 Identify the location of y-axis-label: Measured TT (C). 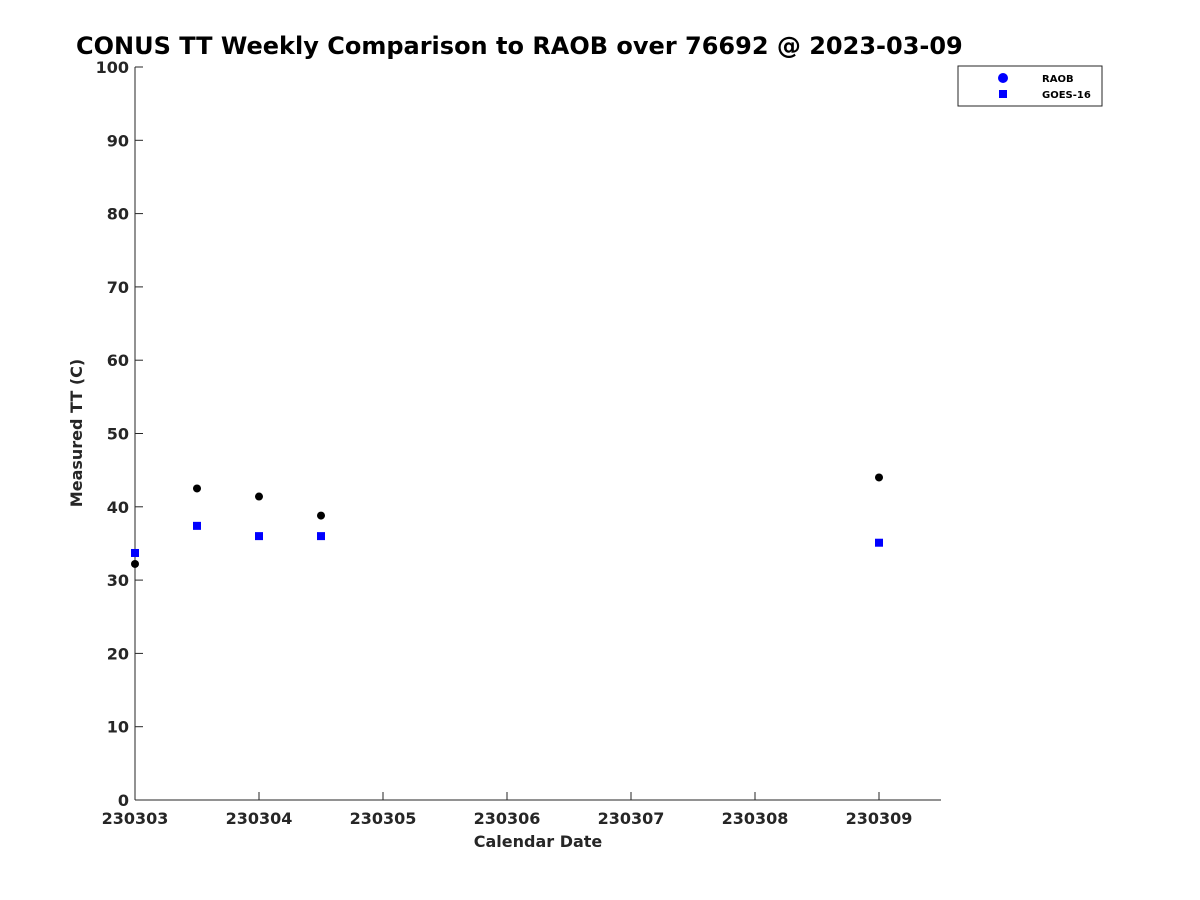
(76, 433).